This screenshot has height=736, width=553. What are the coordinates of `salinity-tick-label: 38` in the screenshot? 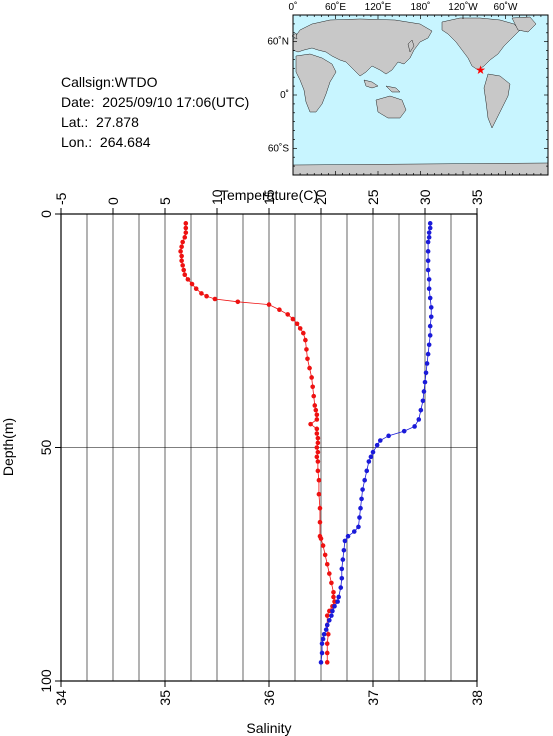 It's located at (477, 698).